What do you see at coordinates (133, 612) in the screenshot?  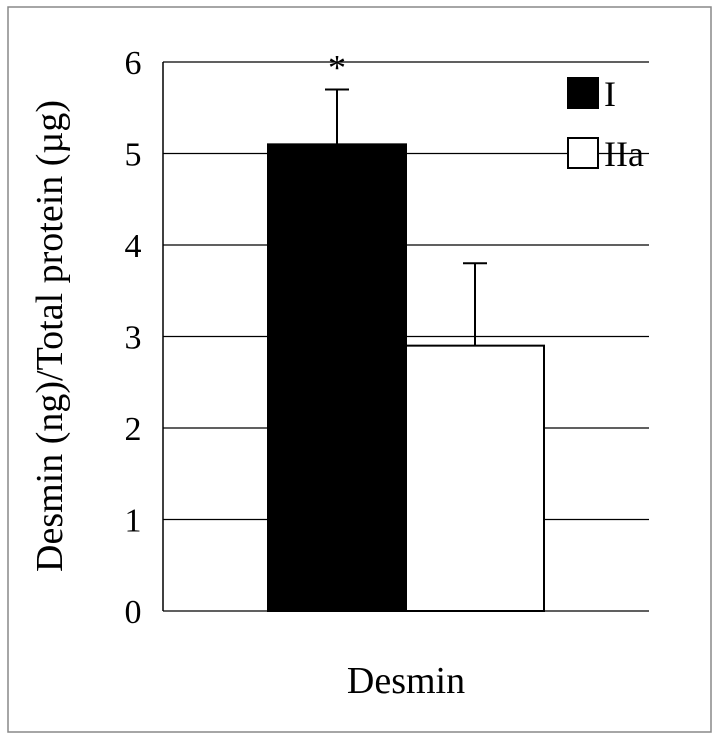 I see `y-tick-label: 0` at bounding box center [133, 612].